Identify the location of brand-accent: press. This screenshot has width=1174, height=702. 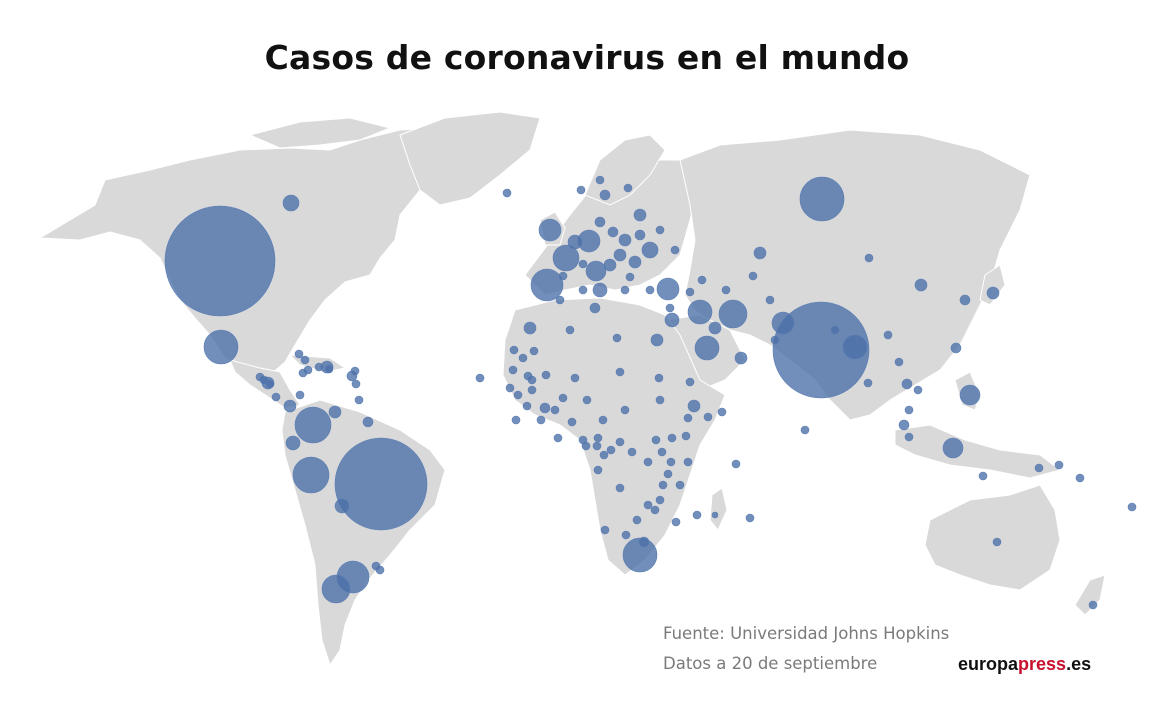
(1042, 664).